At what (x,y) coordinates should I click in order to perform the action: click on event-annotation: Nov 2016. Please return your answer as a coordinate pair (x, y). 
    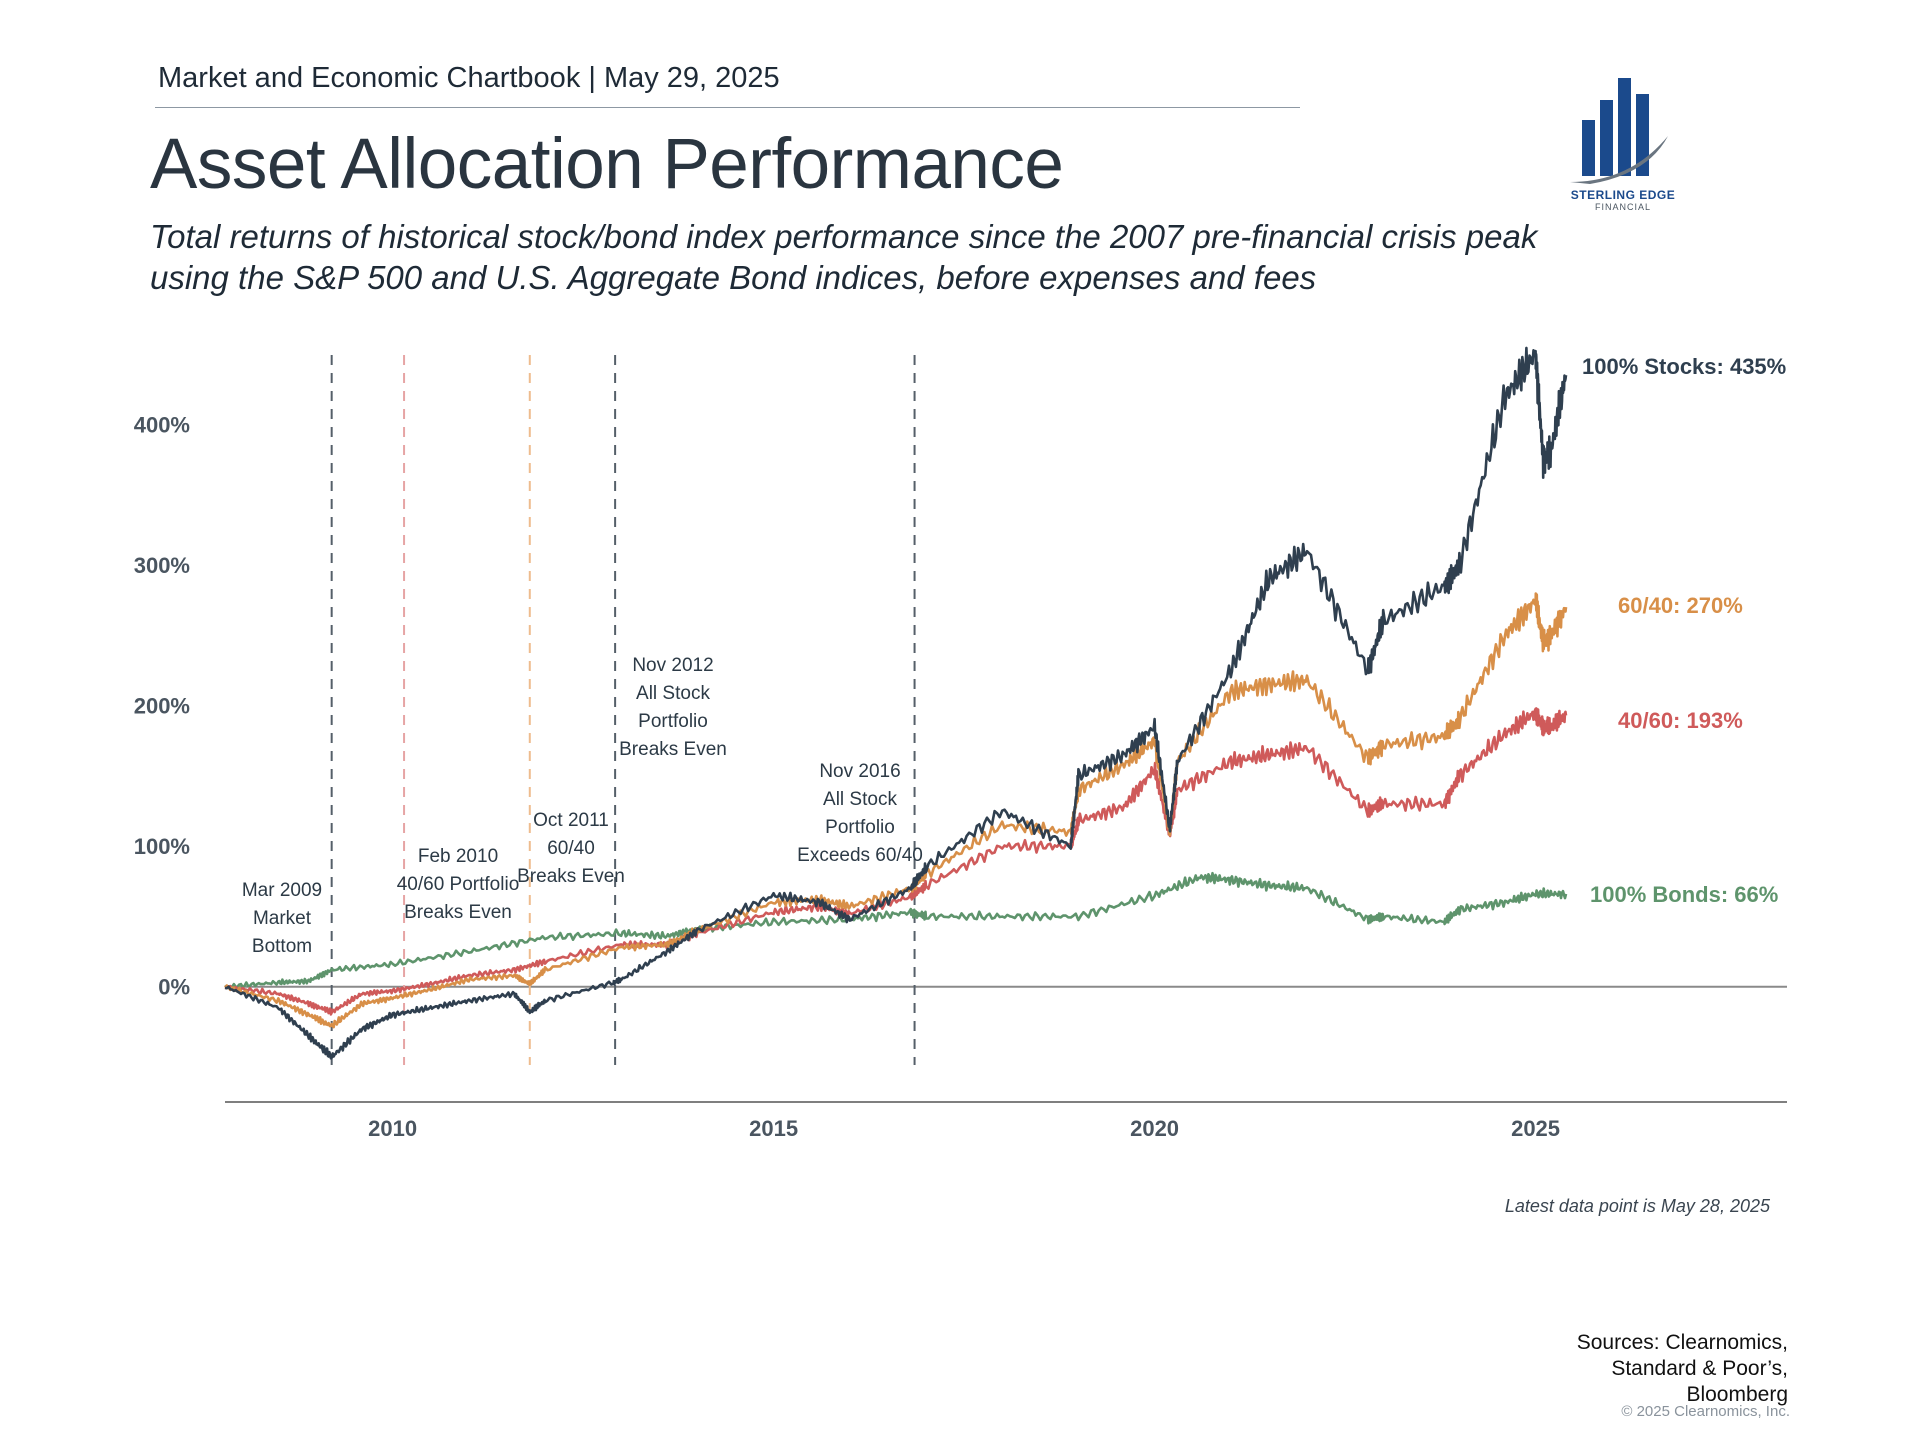
    Looking at the image, I should click on (859, 771).